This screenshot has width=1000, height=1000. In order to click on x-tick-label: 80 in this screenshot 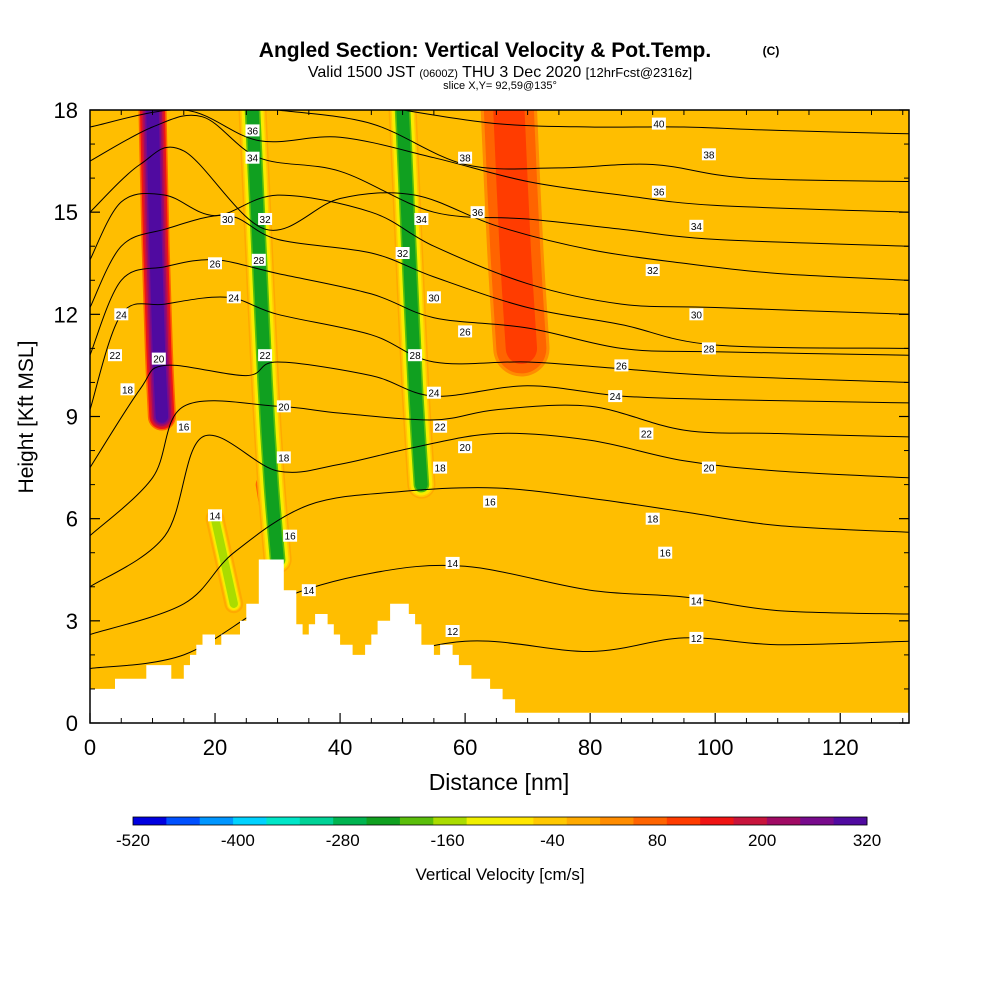, I will do `click(590, 747)`.